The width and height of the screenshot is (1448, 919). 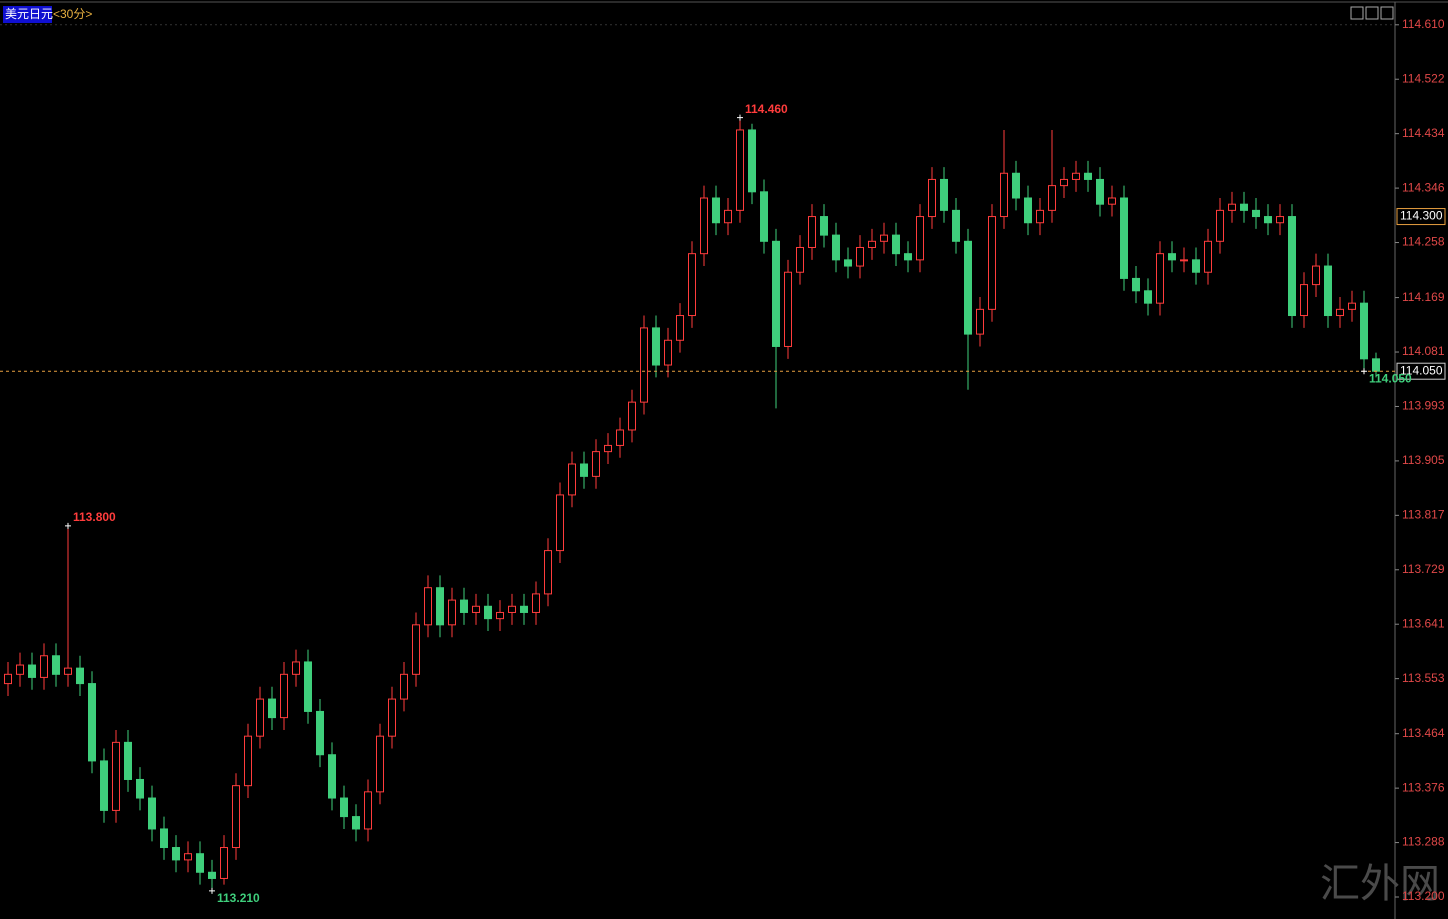 I want to click on symbol-bg, so click(x=27, y=14).